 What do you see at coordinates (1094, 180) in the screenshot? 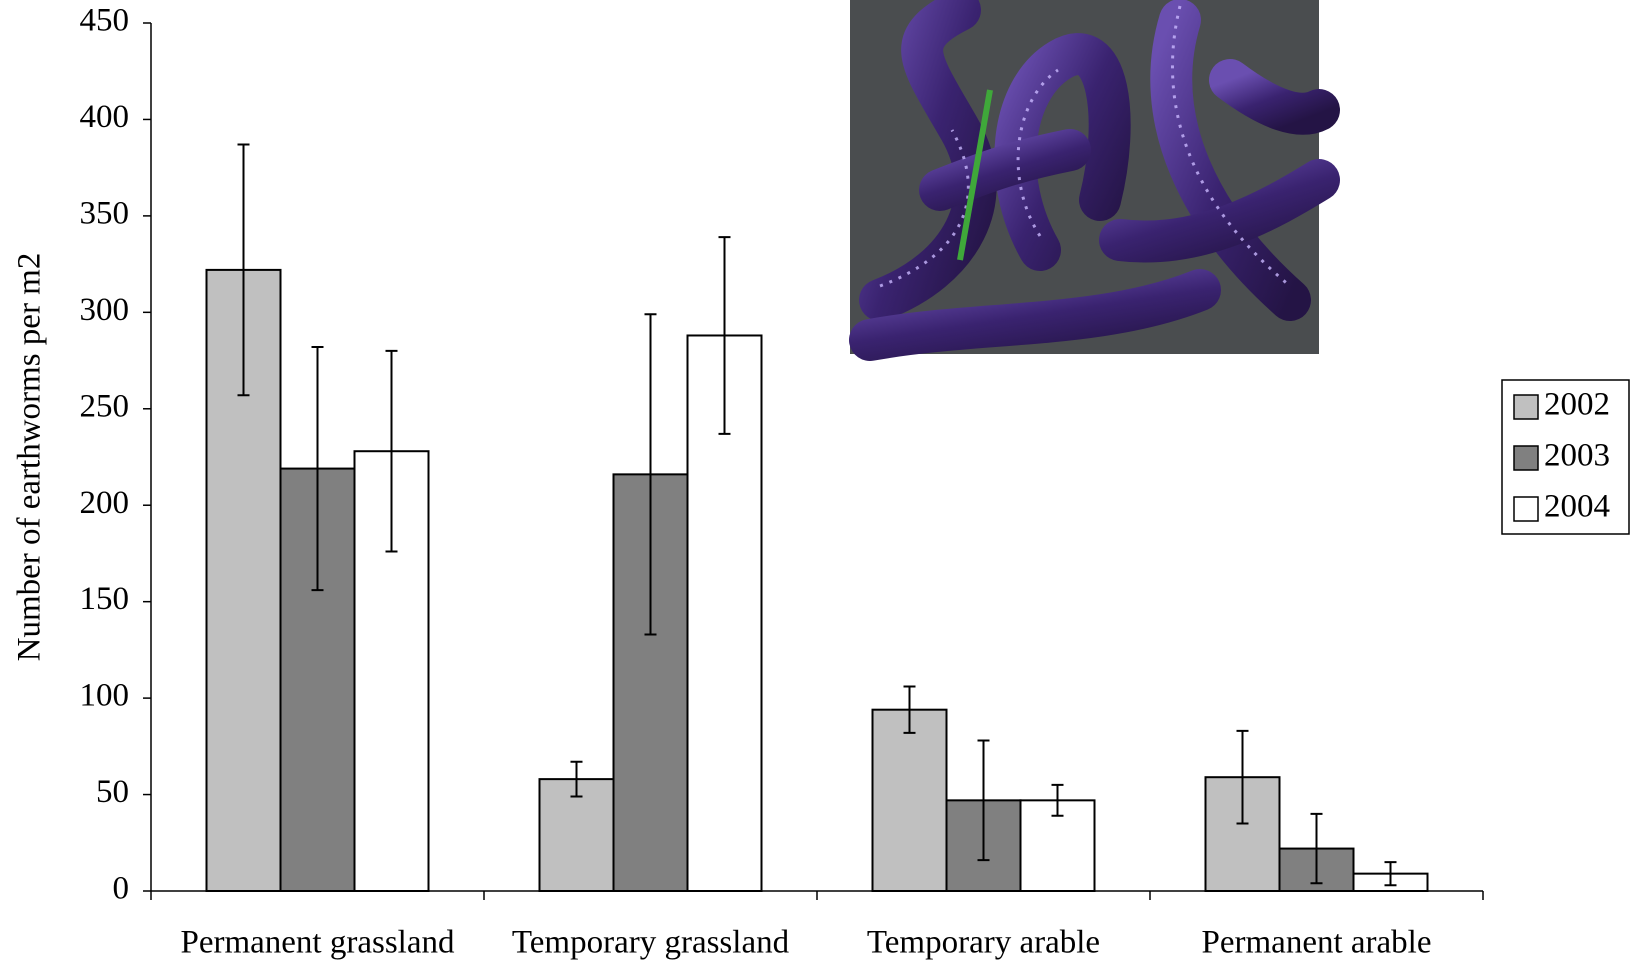
I see `photo` at bounding box center [1094, 180].